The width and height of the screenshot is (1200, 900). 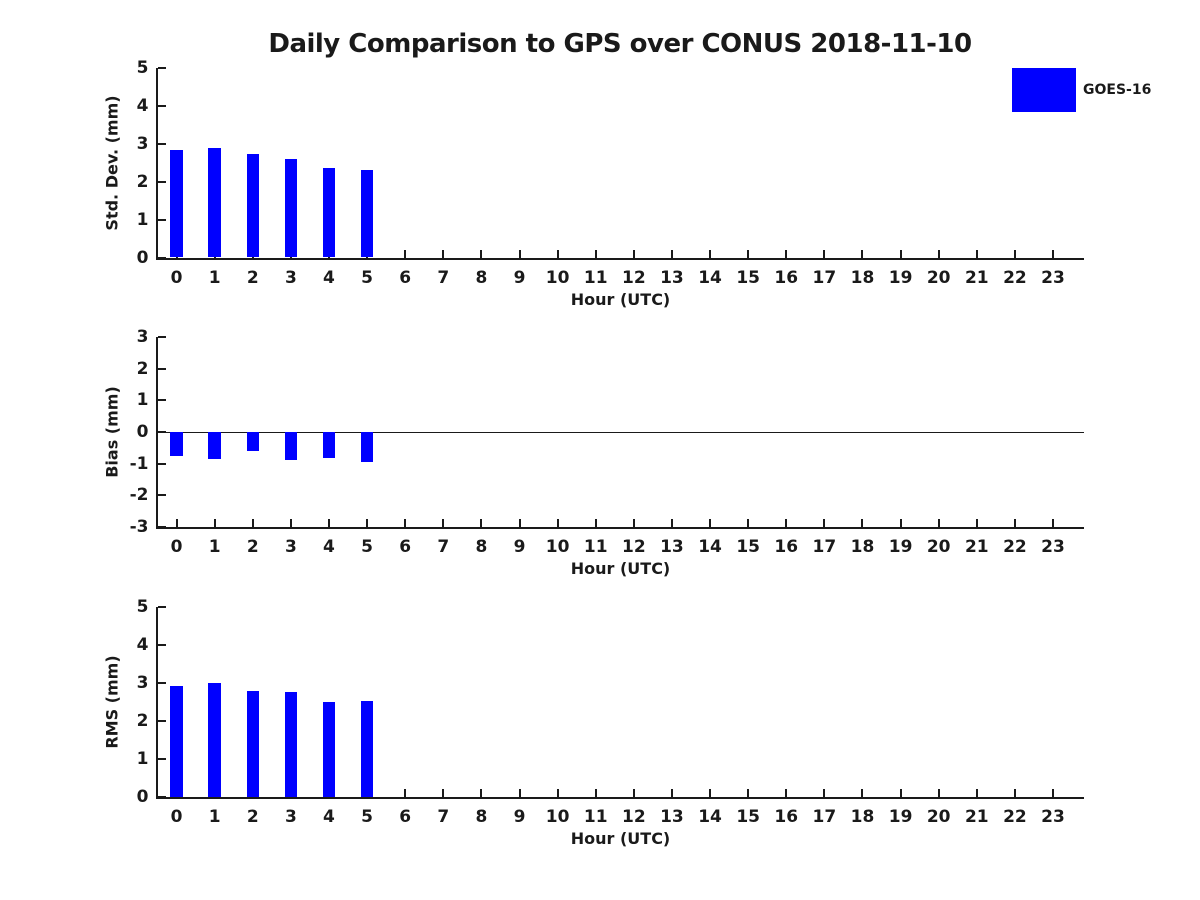 I want to click on x-tick-label: 9, so click(x=519, y=277).